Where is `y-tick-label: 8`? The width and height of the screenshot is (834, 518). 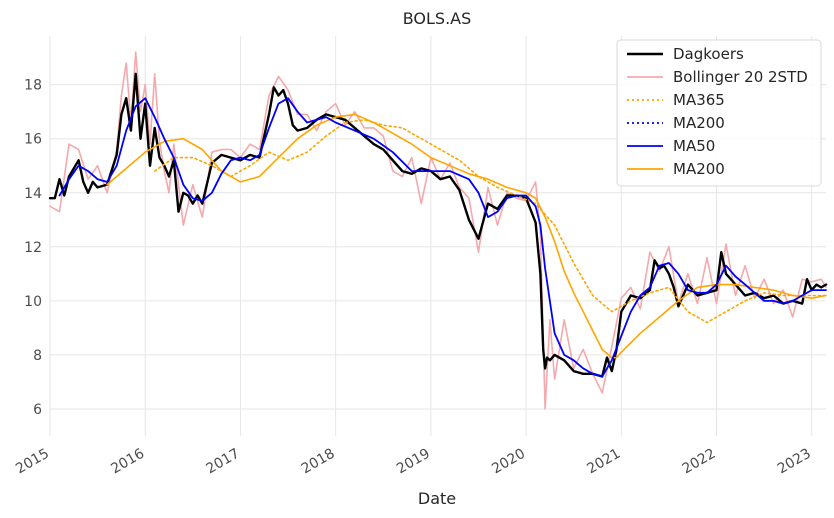
y-tick-label: 8 is located at coordinates (37, 356).